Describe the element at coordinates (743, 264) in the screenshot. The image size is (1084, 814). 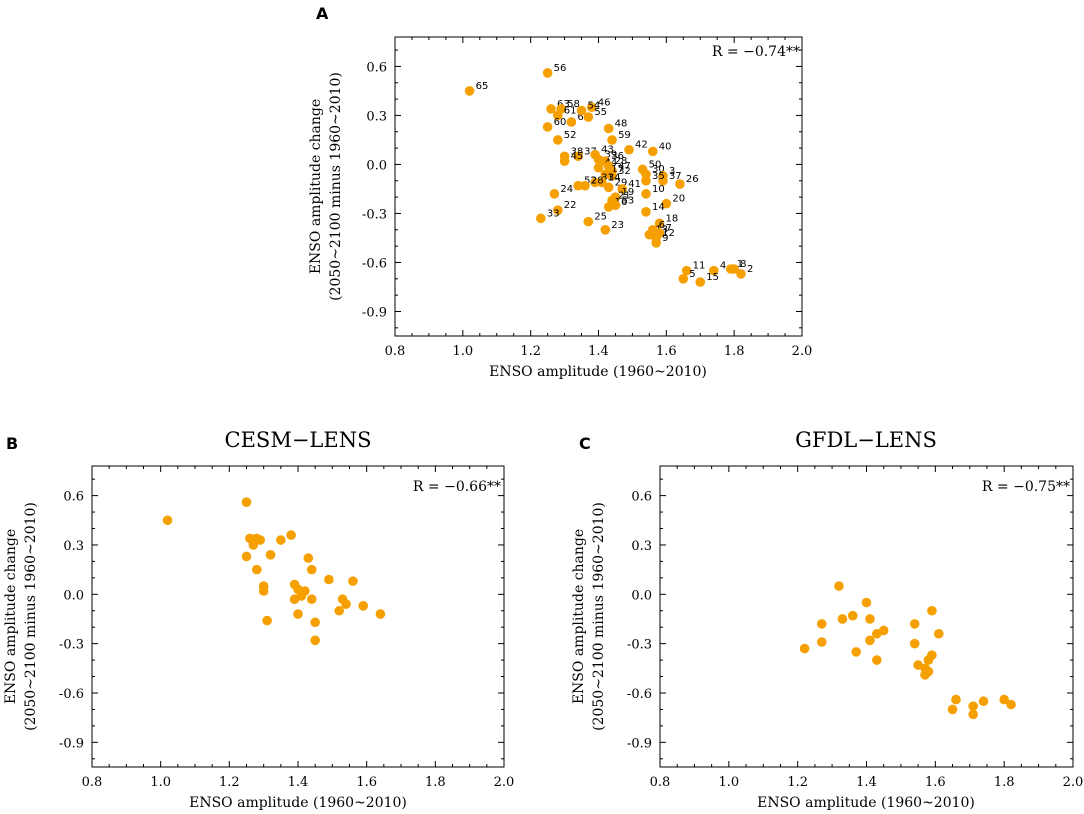
I see `data-point-label: 8` at that location.